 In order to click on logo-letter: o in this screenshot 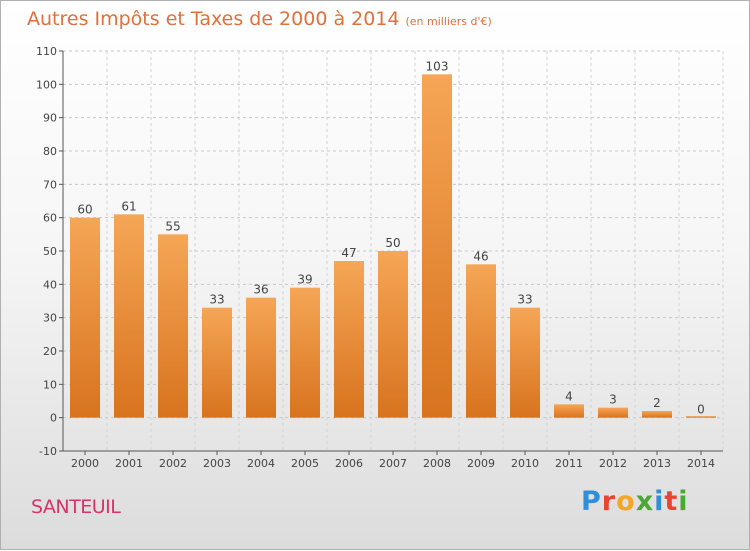, I will do `click(626, 501)`.